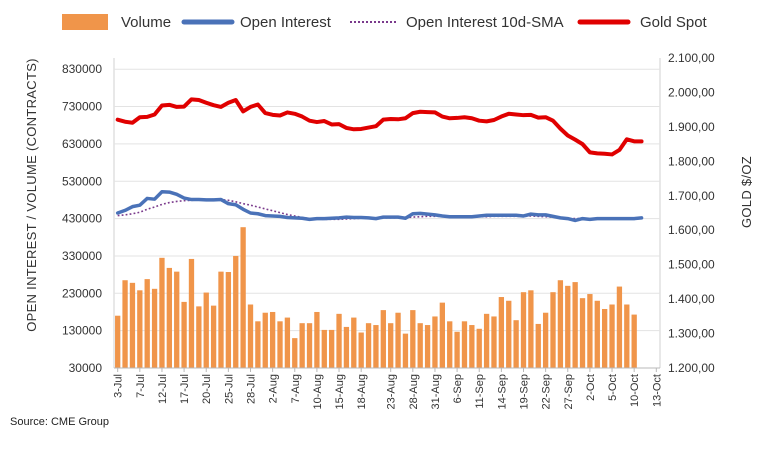 This screenshot has height=459, width=775. Describe the element at coordinates (746, 192) in the screenshot. I see `right-axis-title: GOLD $/OZ` at that location.